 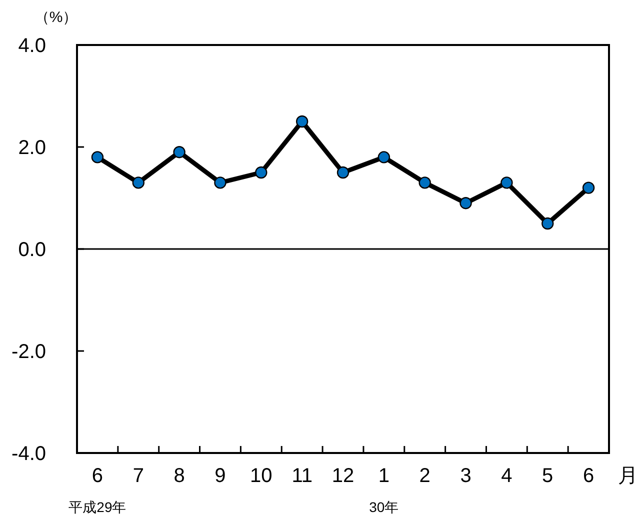 I want to click on x-tick-label: 12, so click(x=343, y=476).